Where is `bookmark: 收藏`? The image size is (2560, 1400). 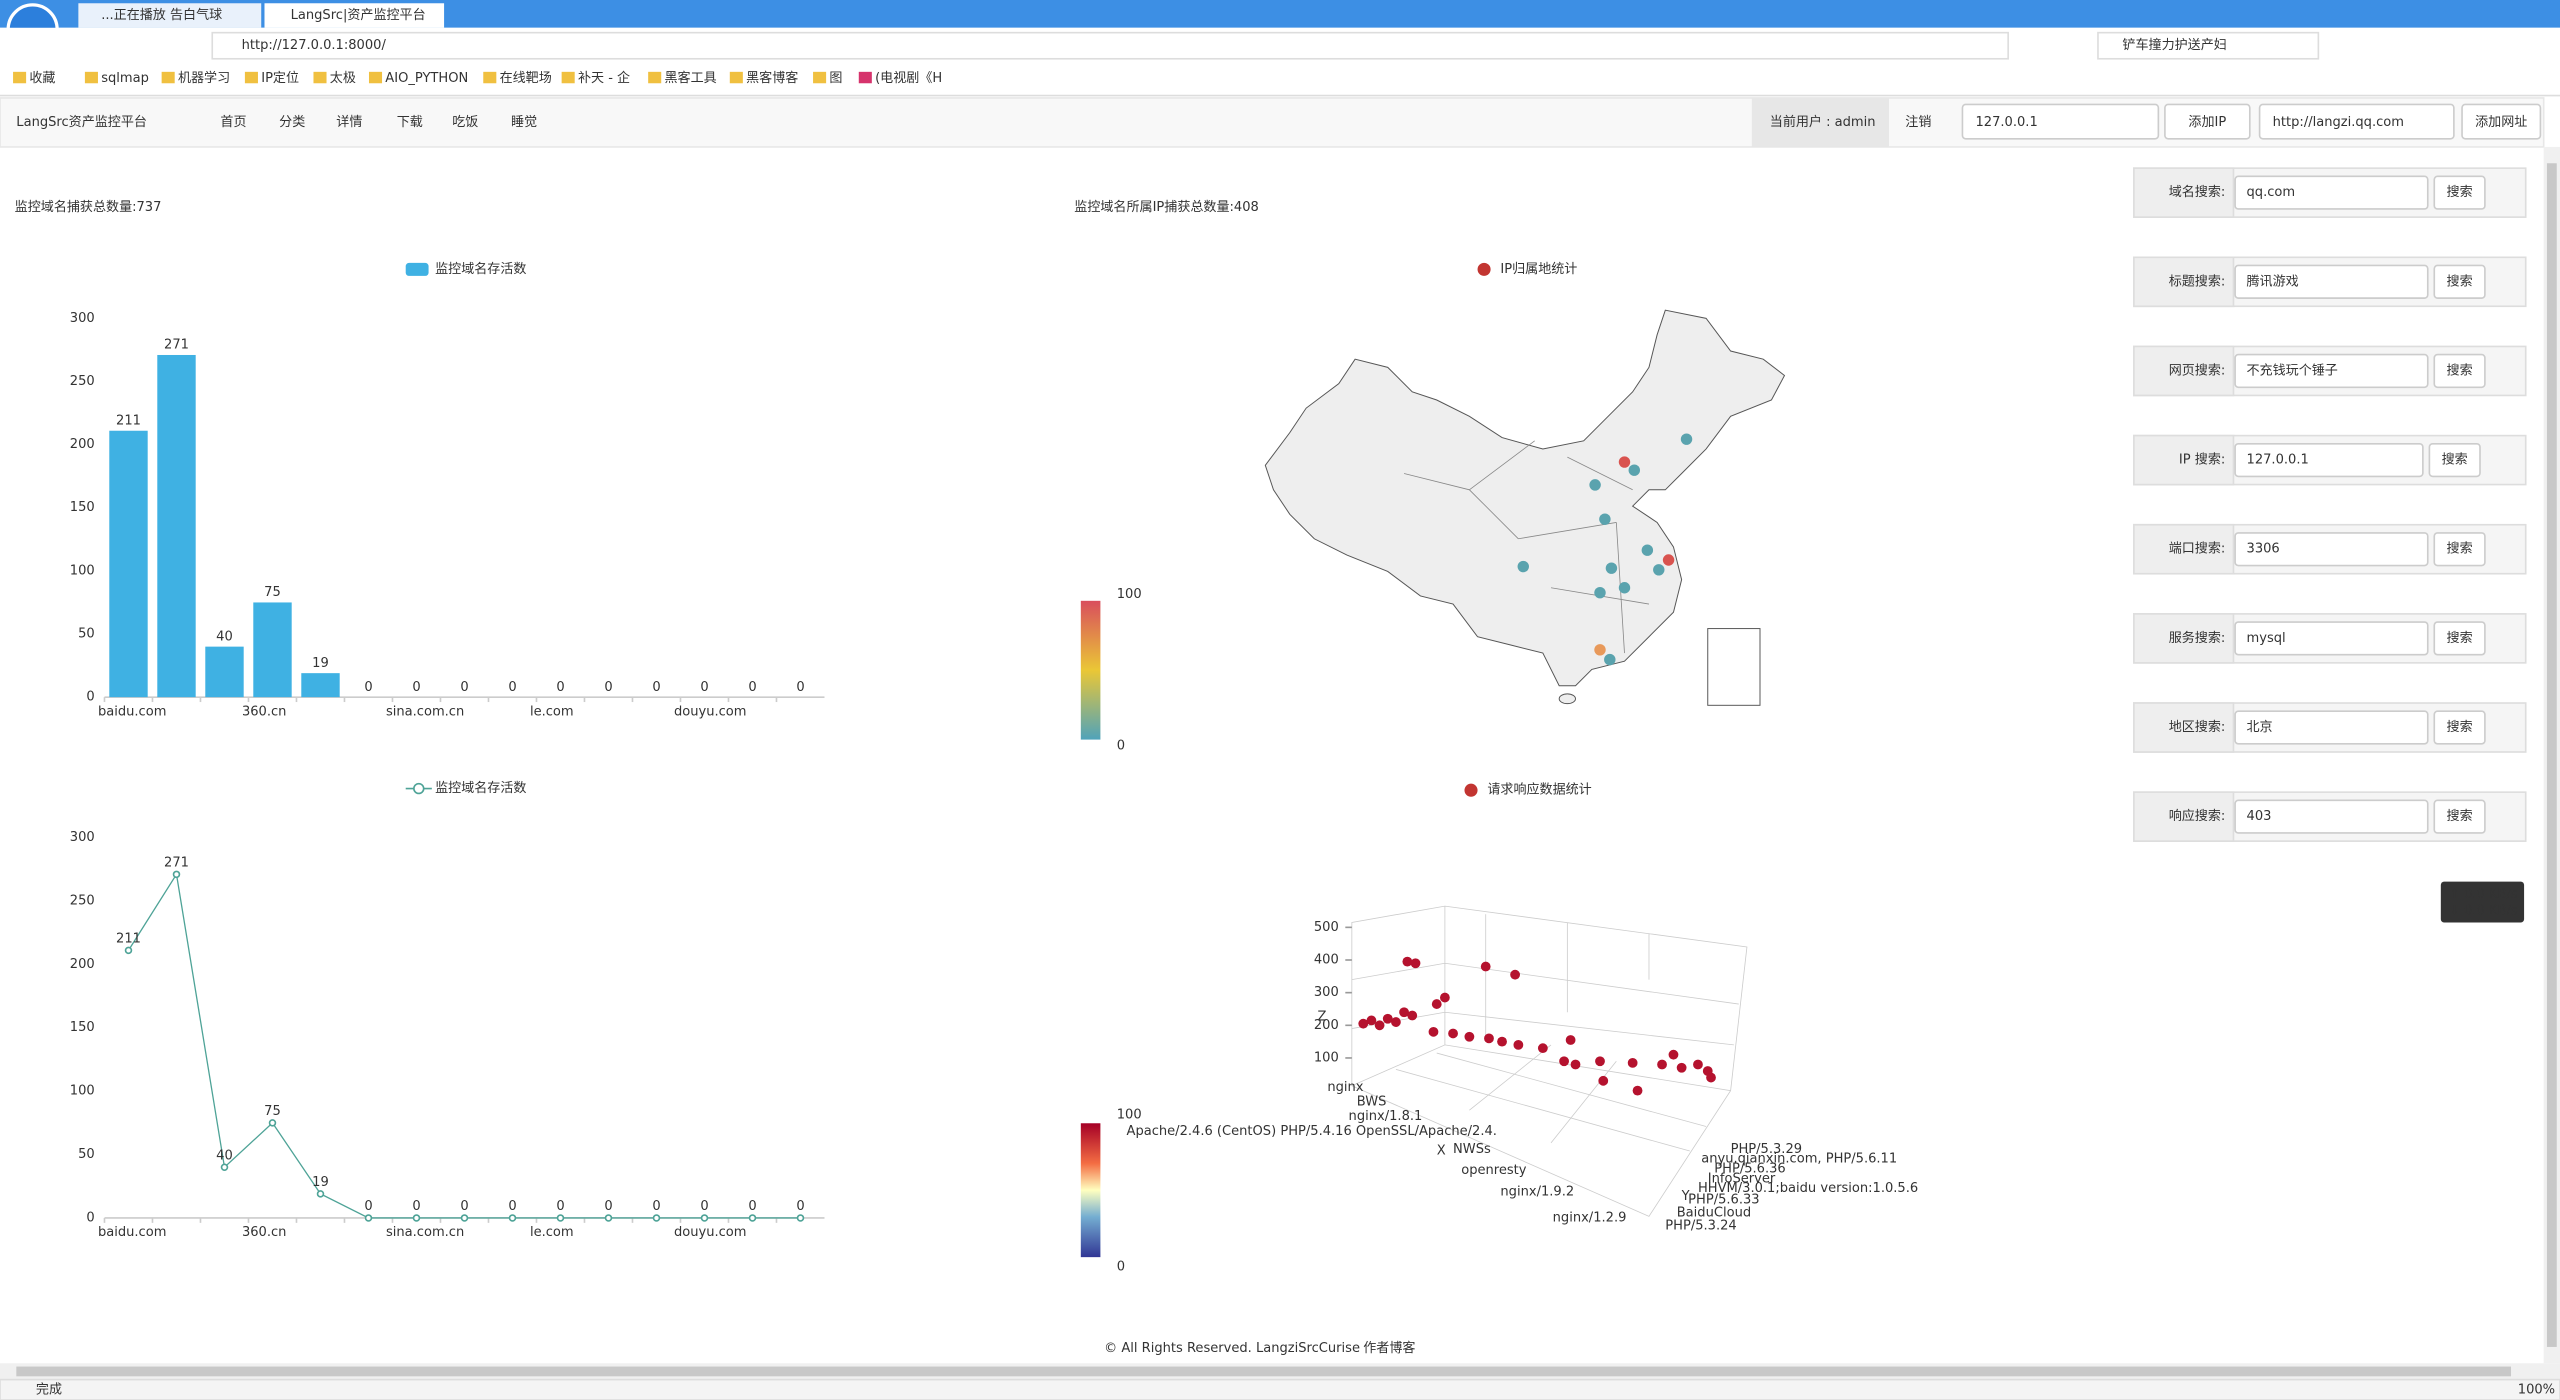 bookmark: 收藏 is located at coordinates (42, 78).